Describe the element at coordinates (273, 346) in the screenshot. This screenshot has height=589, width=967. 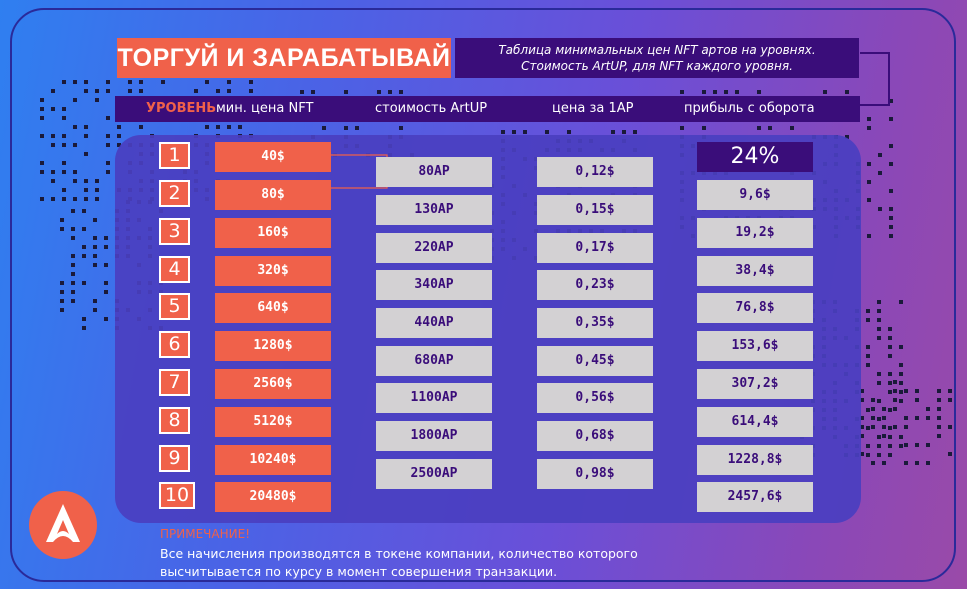
I see `min-price-cell: 1280$` at that location.